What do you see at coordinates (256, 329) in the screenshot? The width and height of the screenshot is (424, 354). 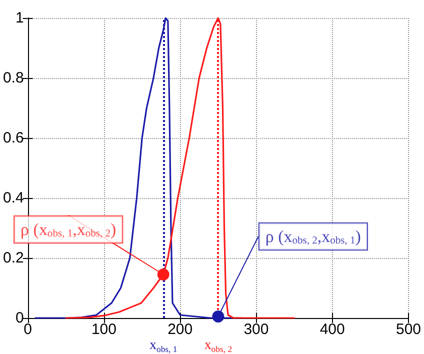 I see `x-tick-label: 300` at bounding box center [256, 329].